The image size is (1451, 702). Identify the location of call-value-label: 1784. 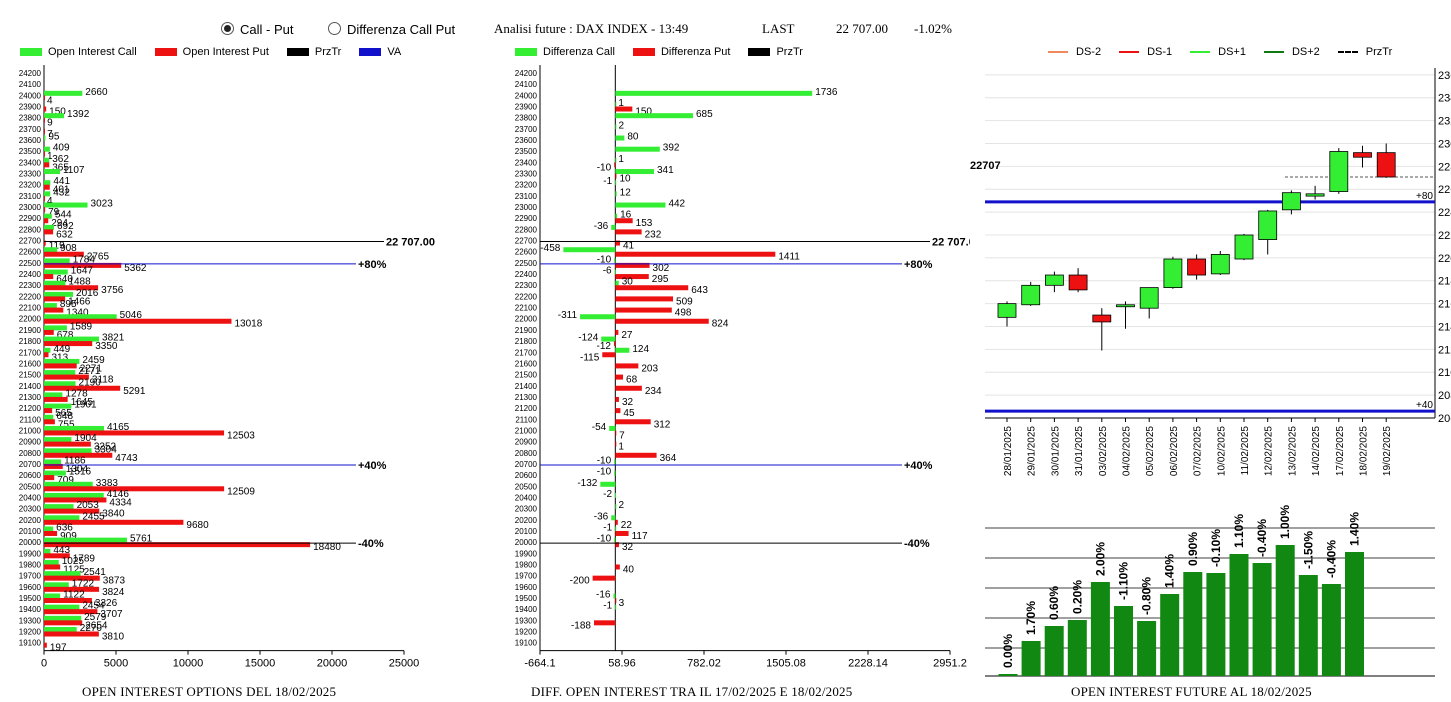
(84, 259).